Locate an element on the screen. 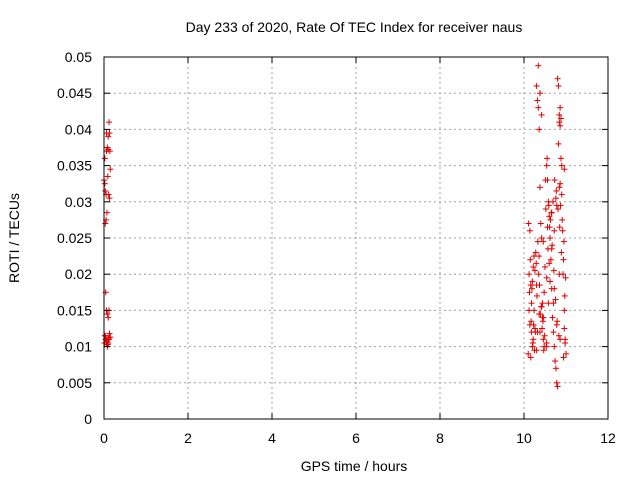  y-tick-label: 0.015 is located at coordinates (74, 310).